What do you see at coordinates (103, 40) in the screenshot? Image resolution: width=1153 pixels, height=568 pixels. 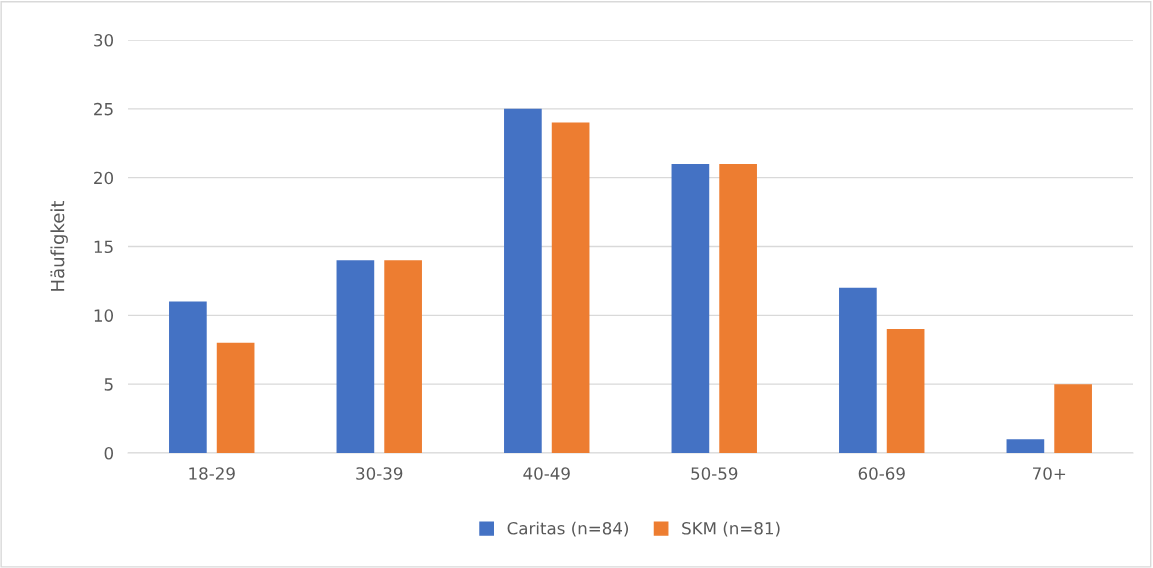 I see `y-tick-label: 30` at bounding box center [103, 40].